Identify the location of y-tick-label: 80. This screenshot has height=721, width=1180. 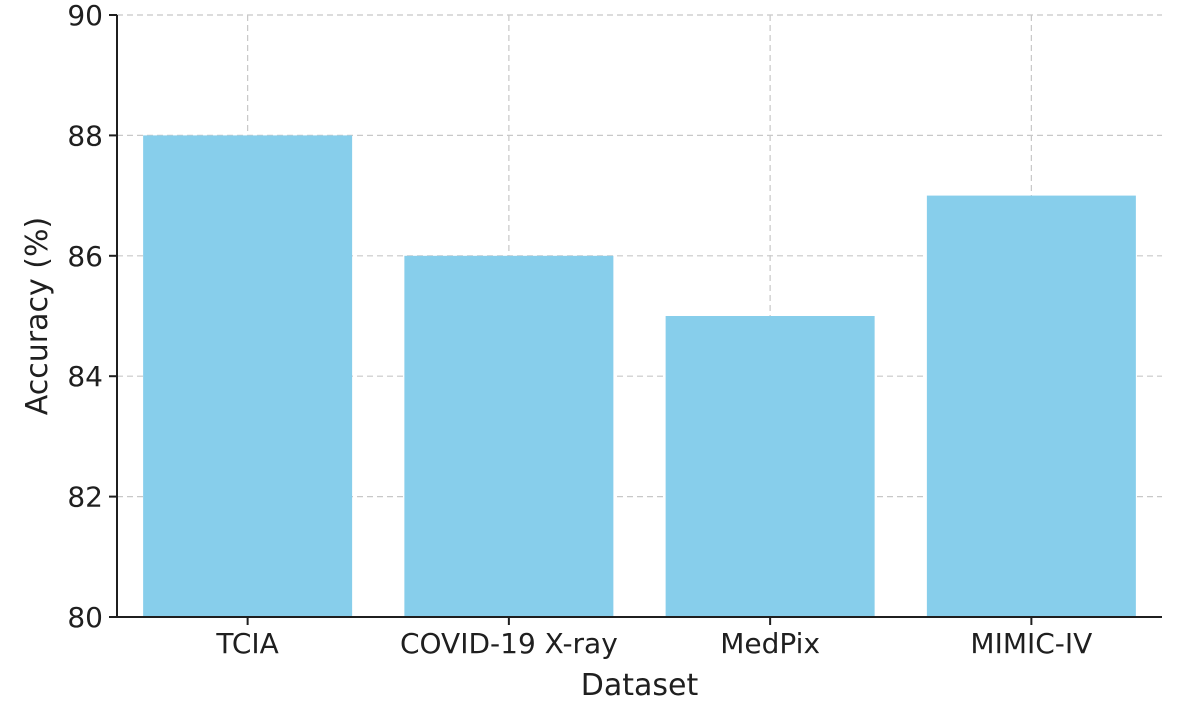
(85, 617).